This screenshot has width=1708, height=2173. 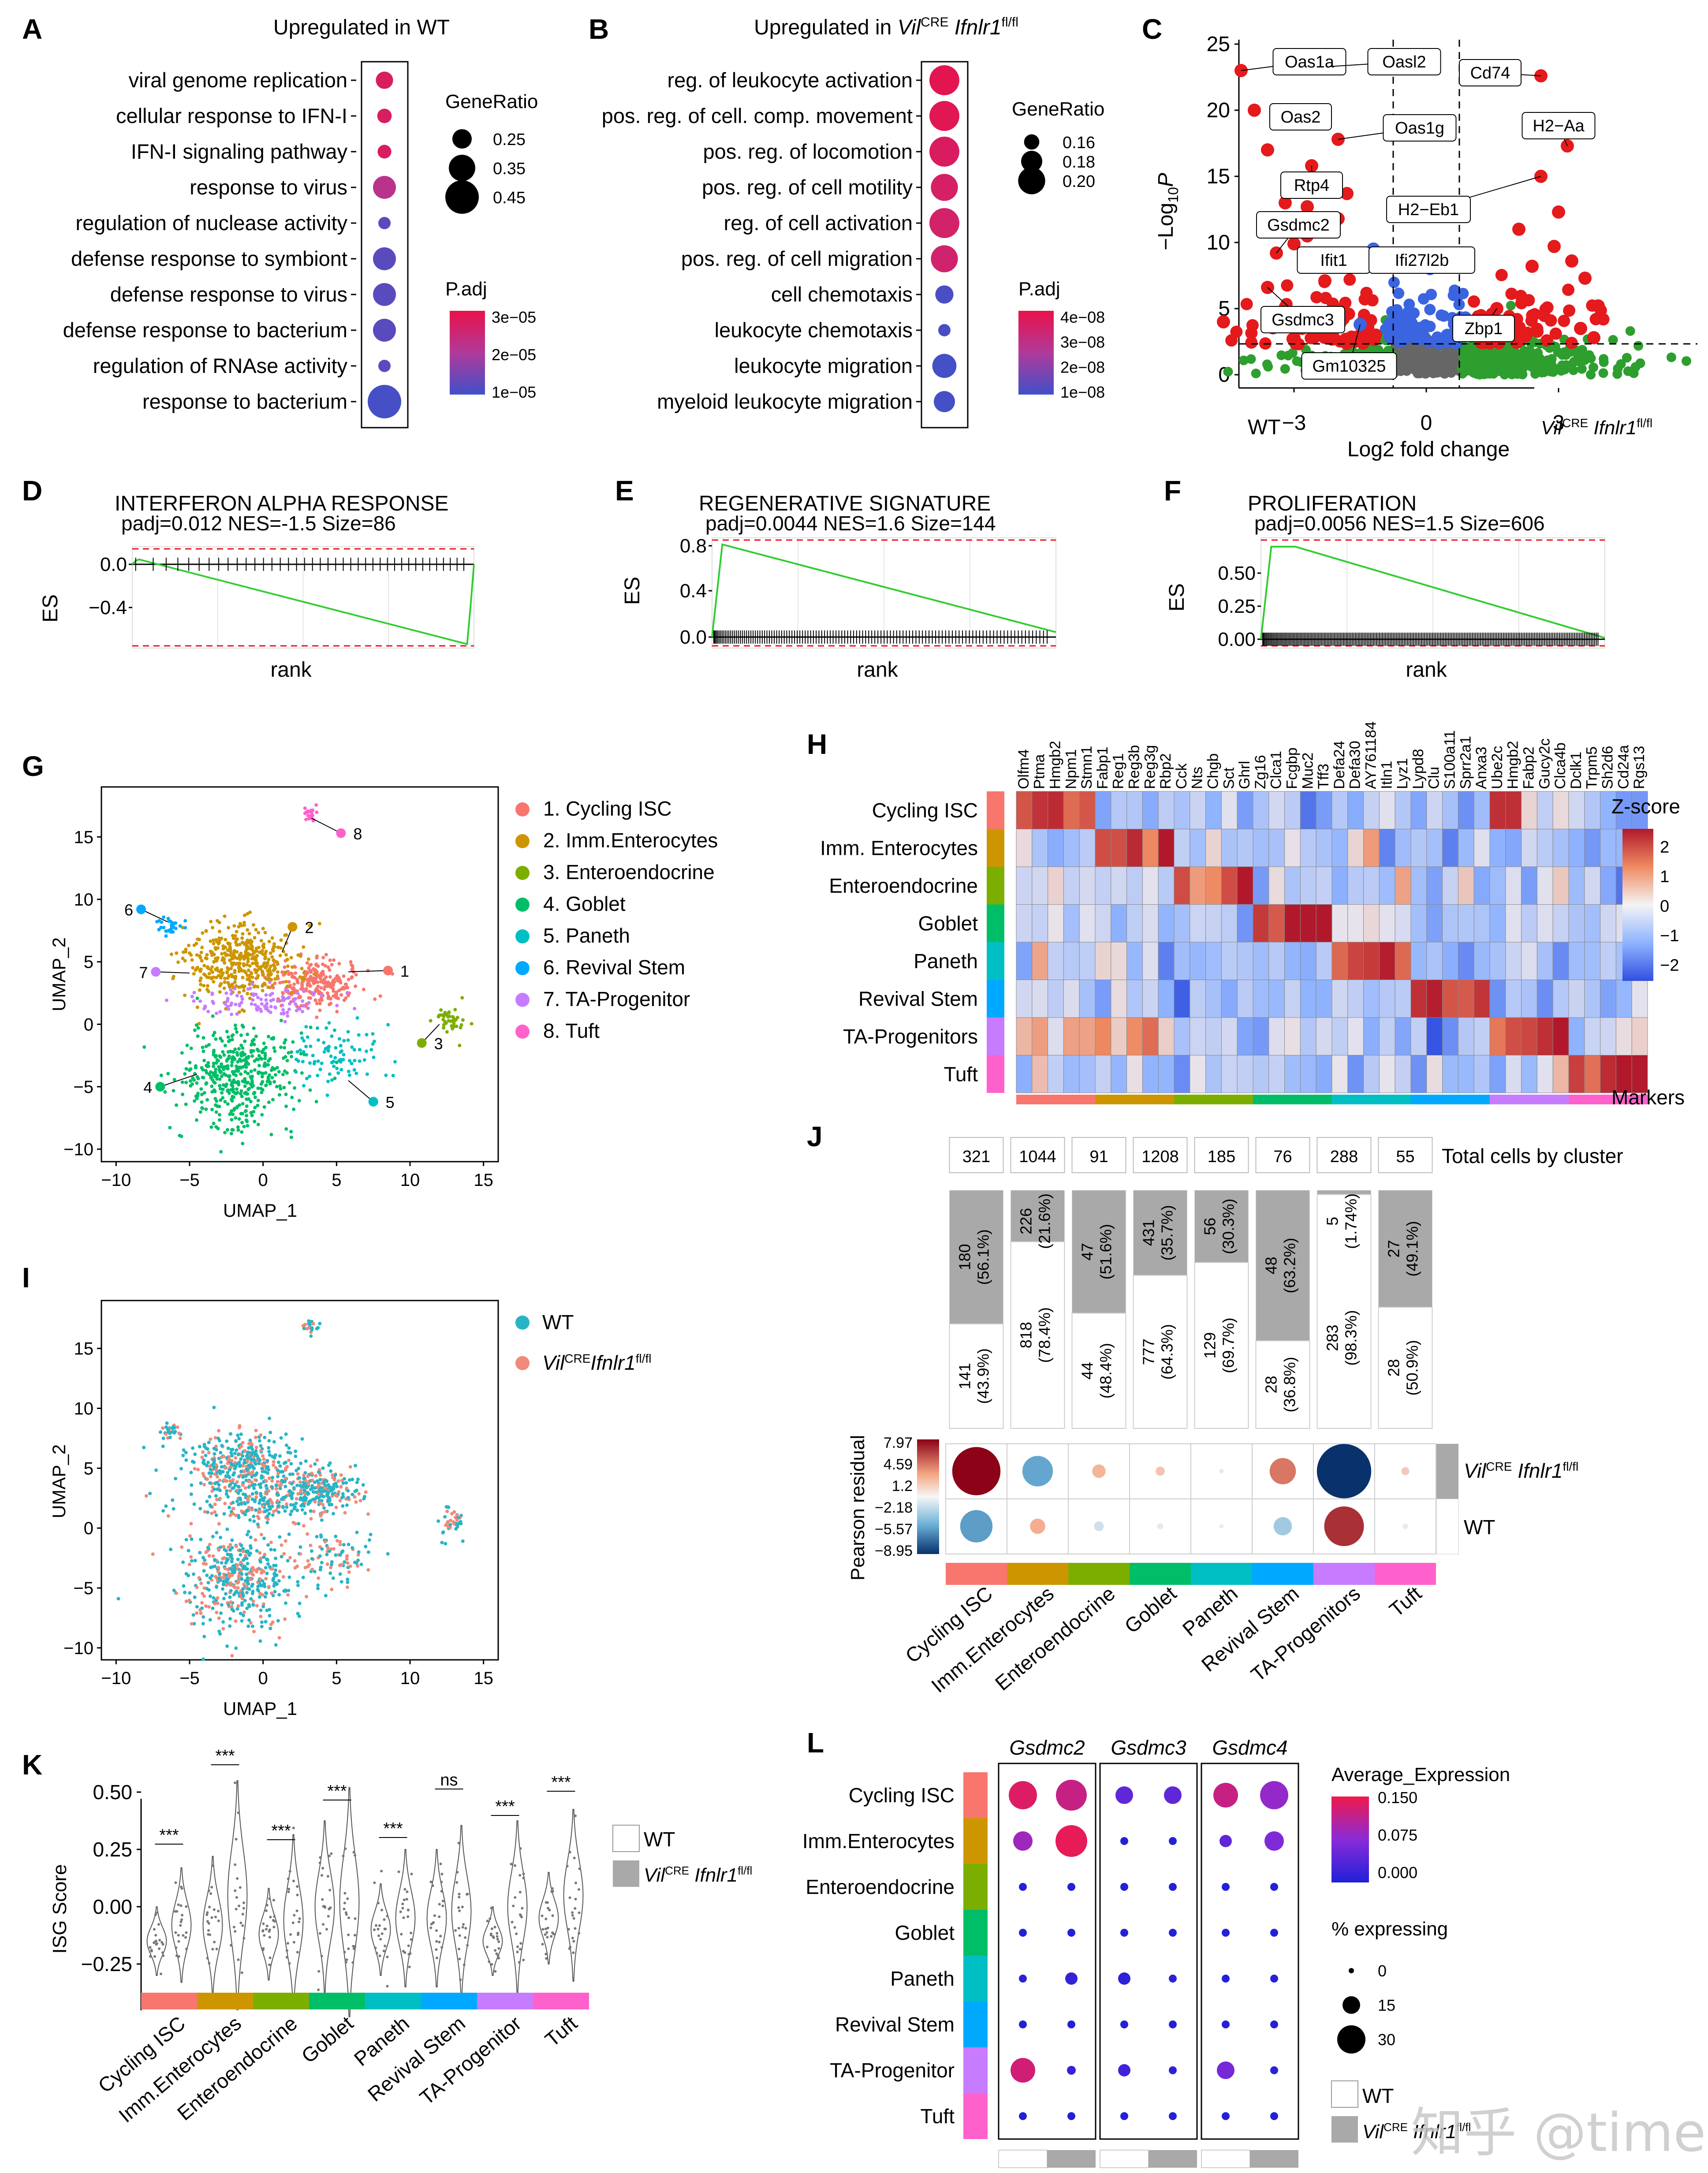 What do you see at coordinates (78, 1648) in the screenshot?
I see `I-ticks-ytick: −10` at bounding box center [78, 1648].